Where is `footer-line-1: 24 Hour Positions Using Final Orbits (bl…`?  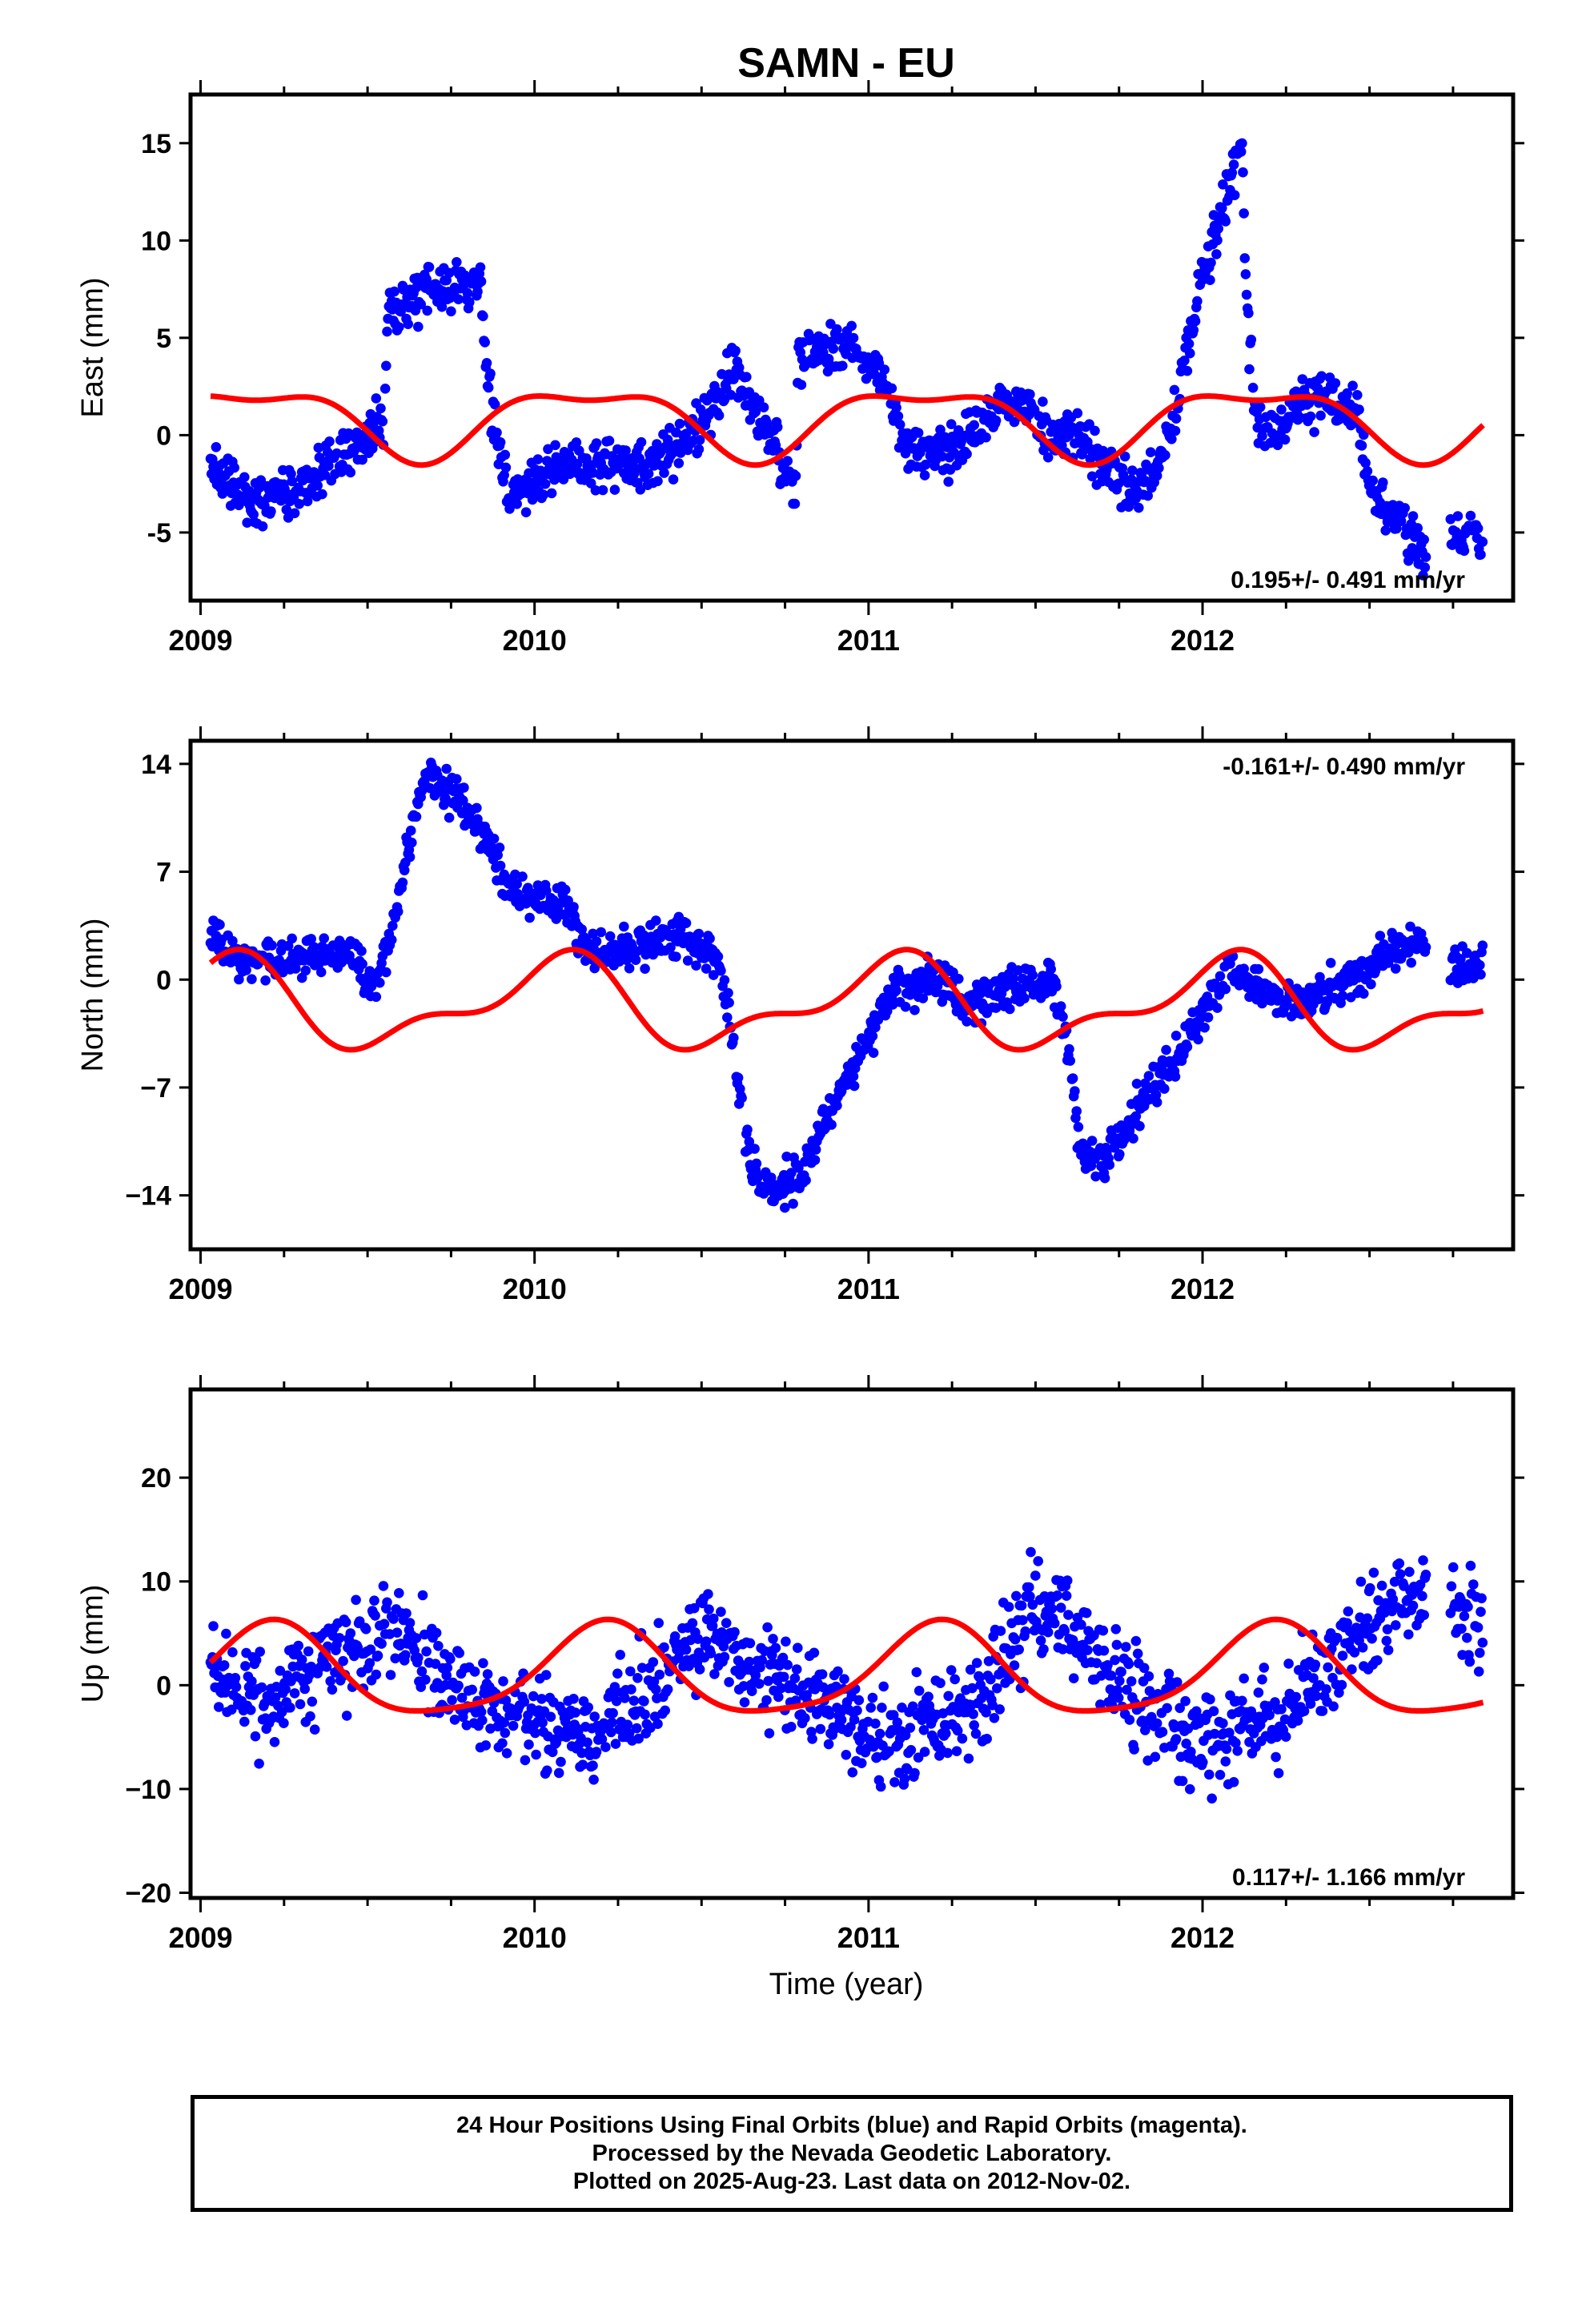
footer-line-1: 24 Hour Positions Using Final Orbits (bl… is located at coordinates (851, 2125).